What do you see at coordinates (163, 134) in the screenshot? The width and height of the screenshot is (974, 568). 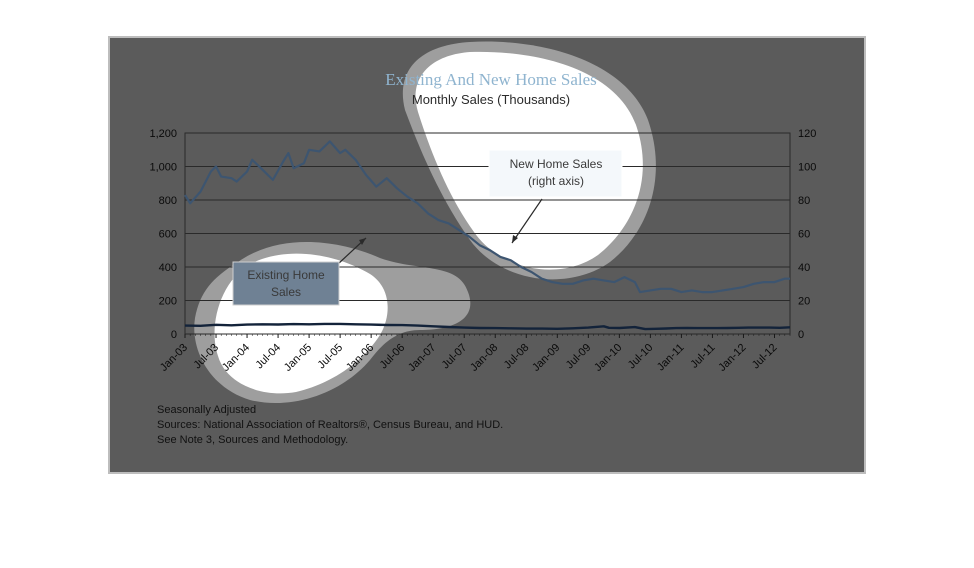 I see `left-axis-tick-label: 1,200` at bounding box center [163, 134].